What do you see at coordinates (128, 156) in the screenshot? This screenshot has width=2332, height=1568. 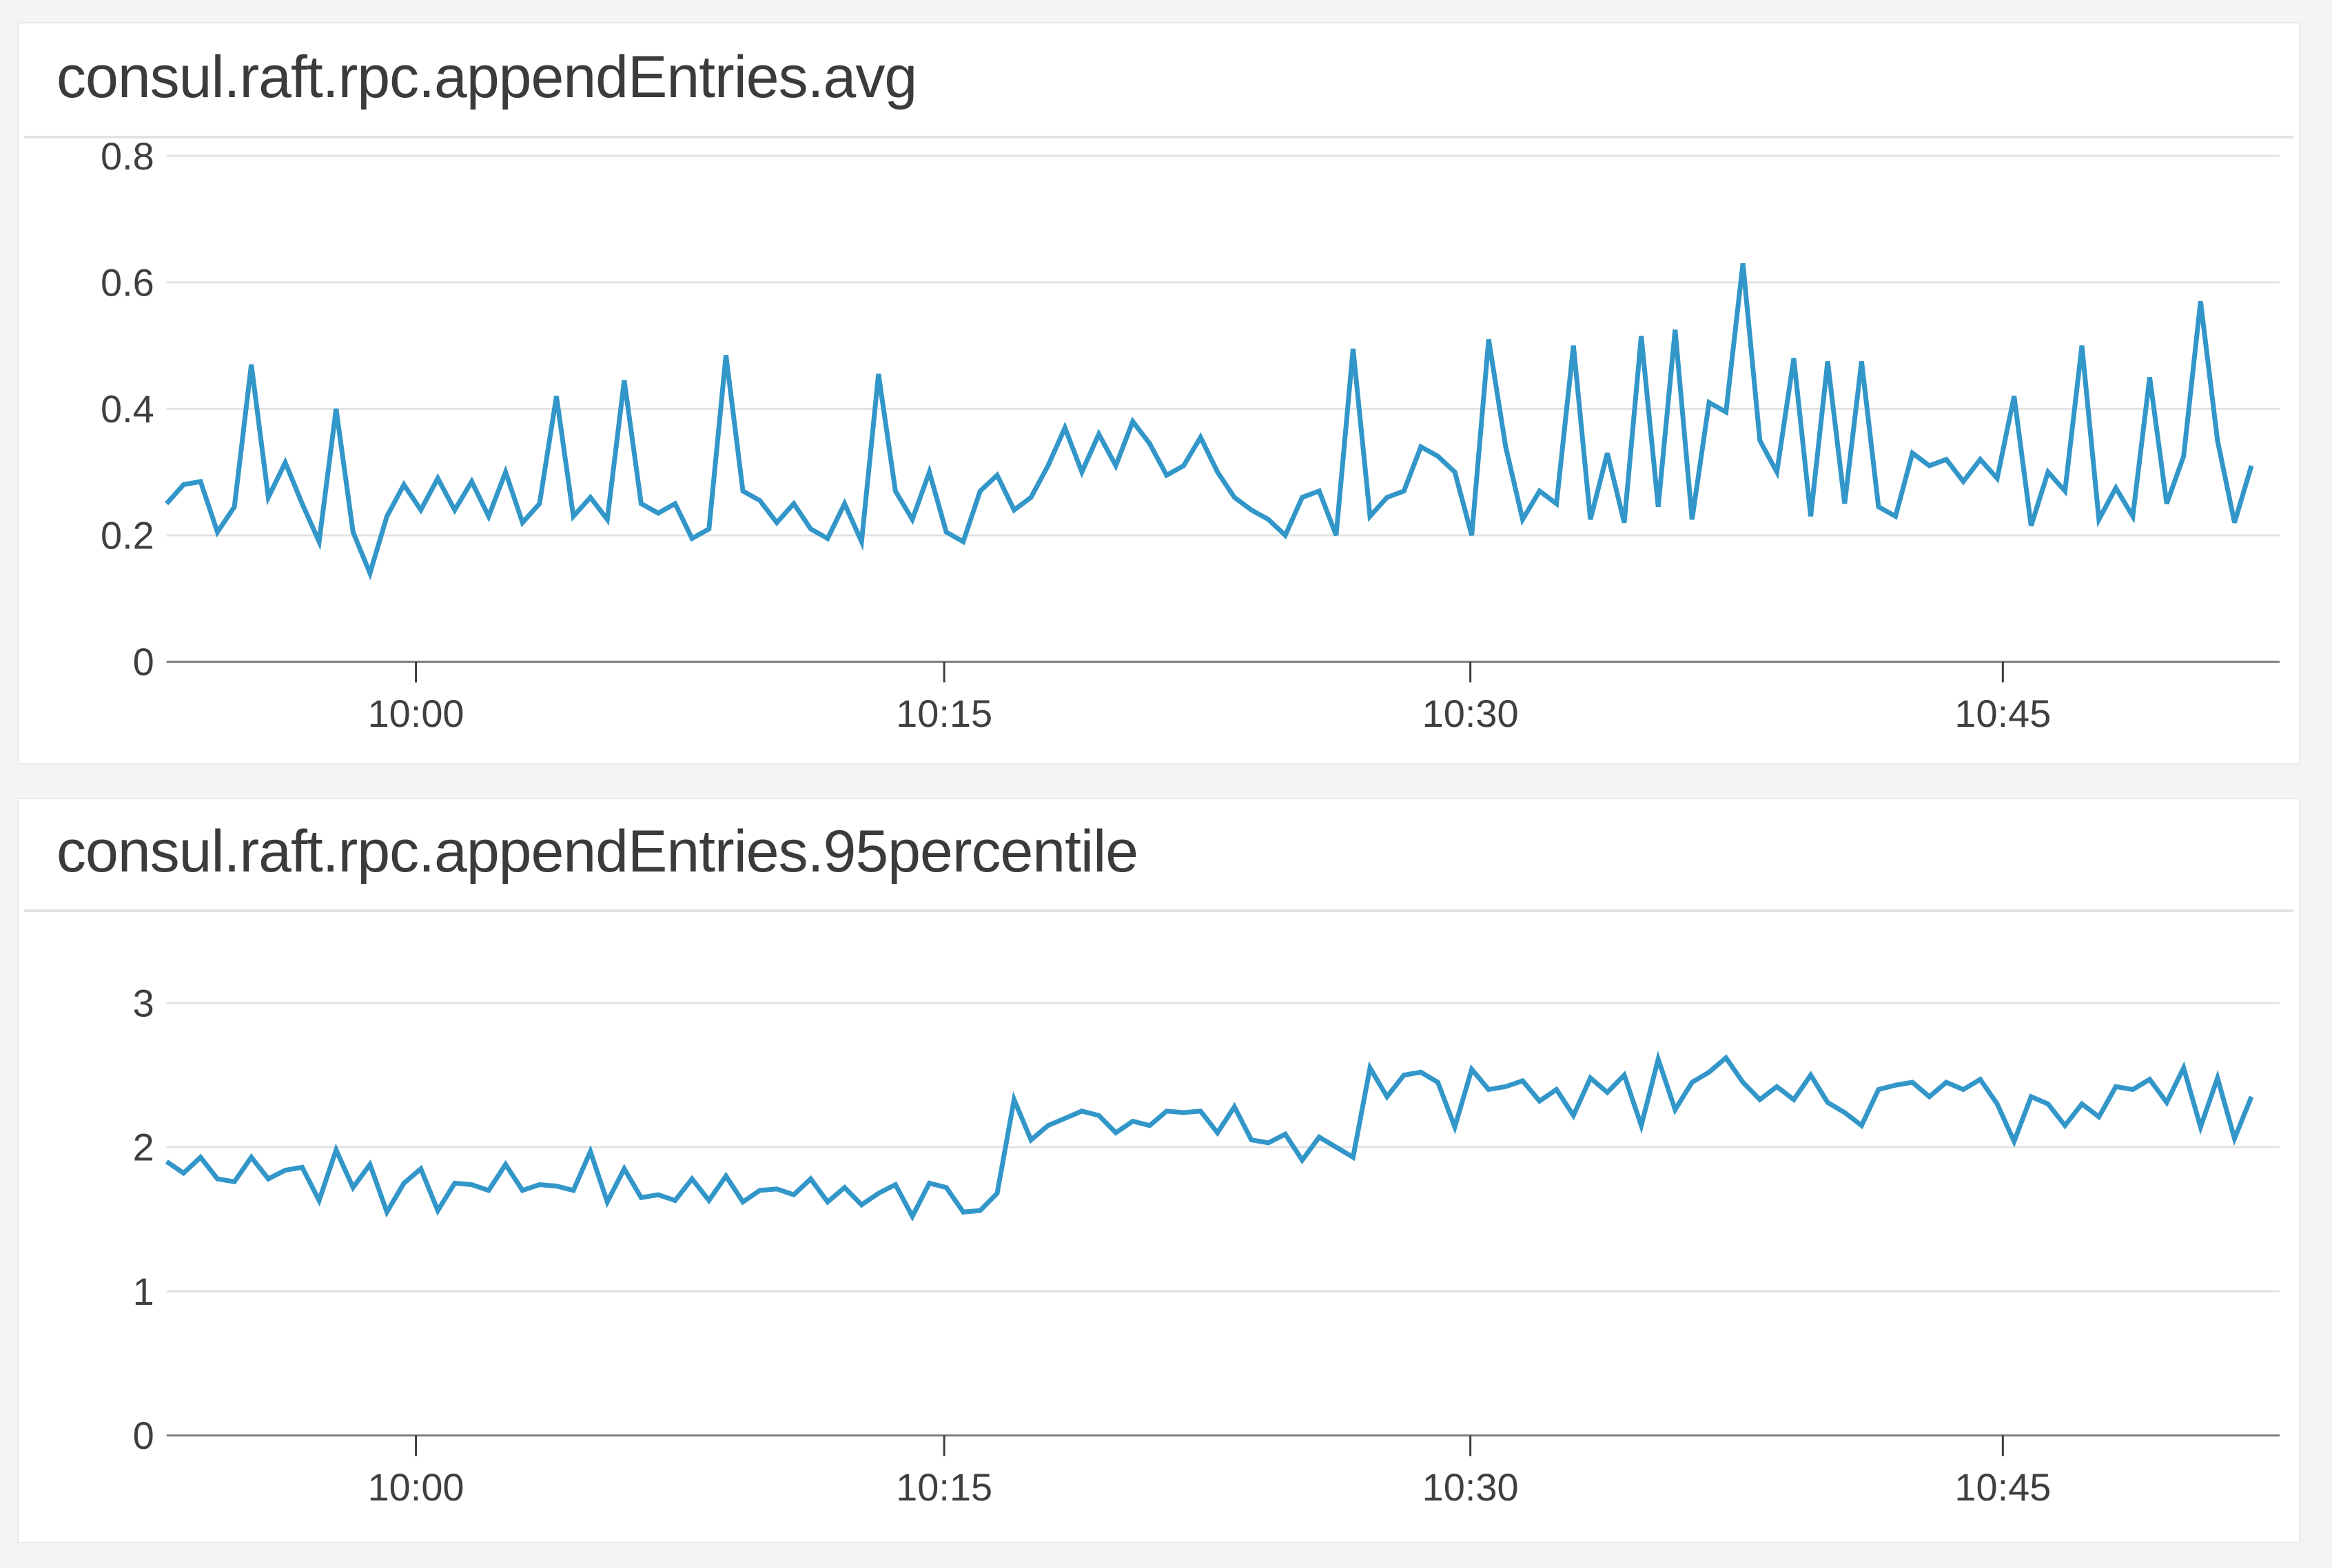 I see `y-axis-tick-label: 0.8` at bounding box center [128, 156].